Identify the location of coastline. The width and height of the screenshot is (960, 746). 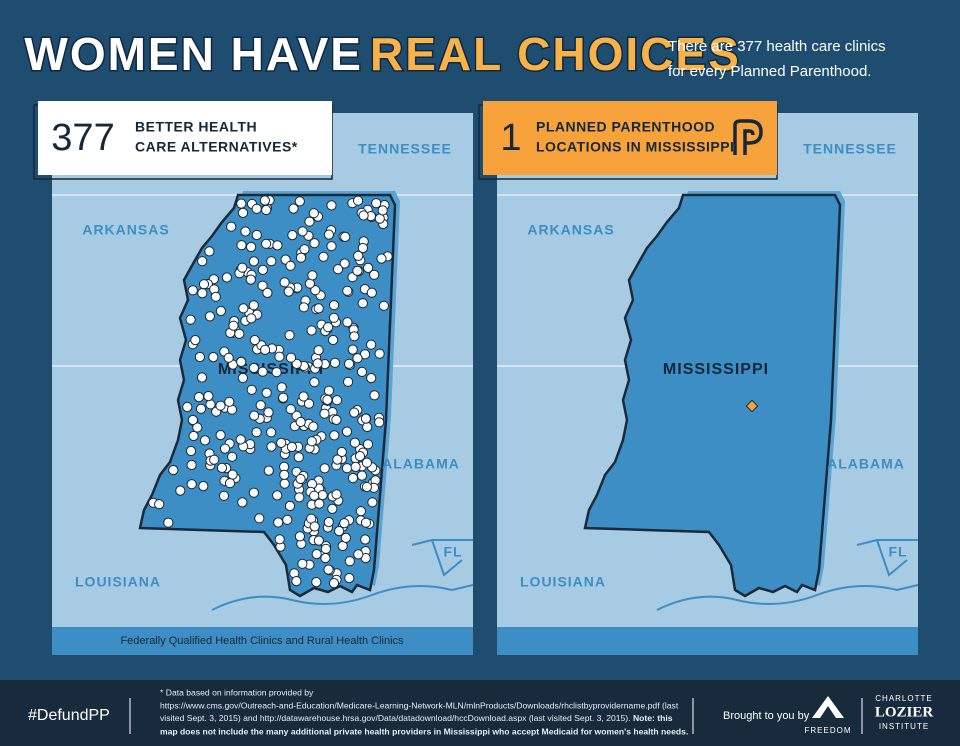
(342, 574).